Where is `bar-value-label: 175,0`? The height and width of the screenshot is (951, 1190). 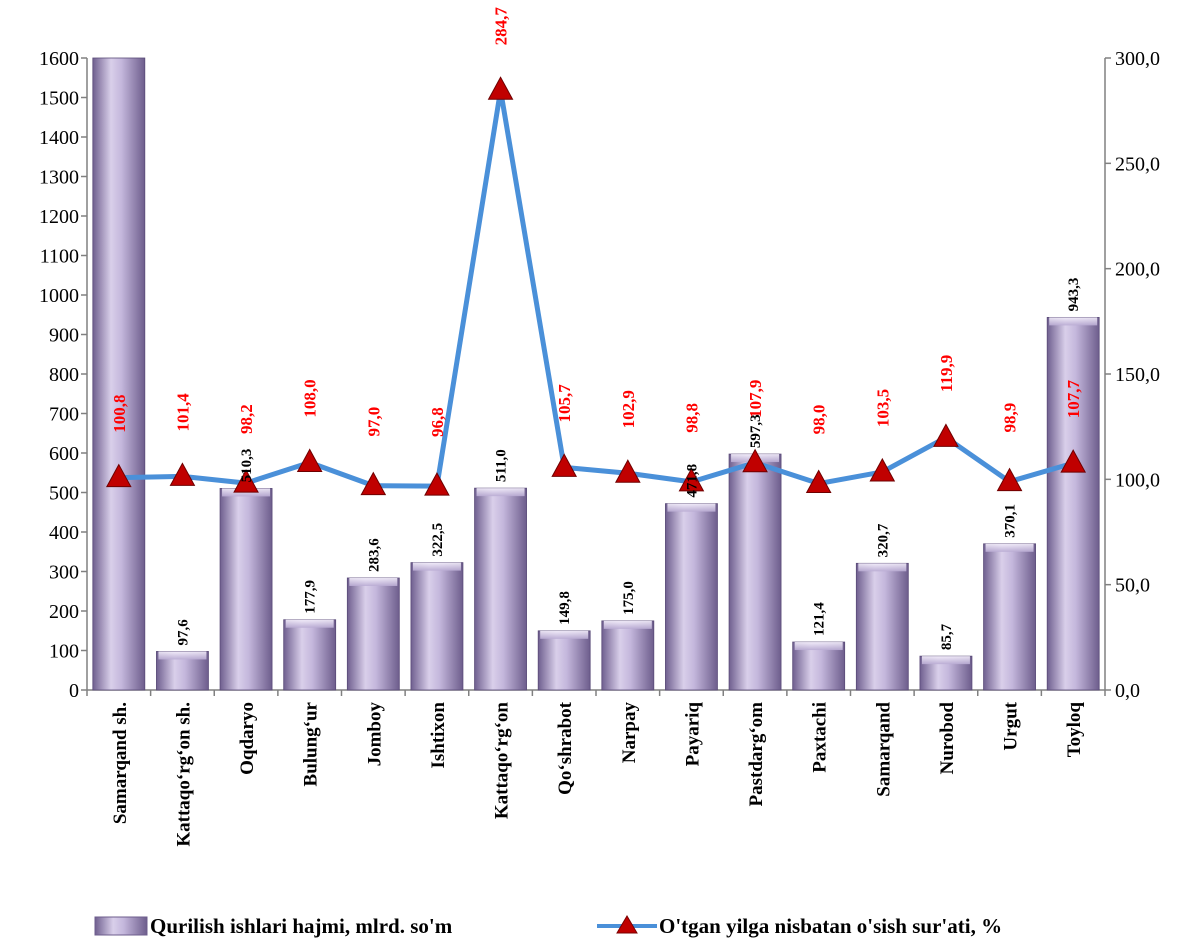
bar-value-label: 175,0 is located at coordinates (629, 598).